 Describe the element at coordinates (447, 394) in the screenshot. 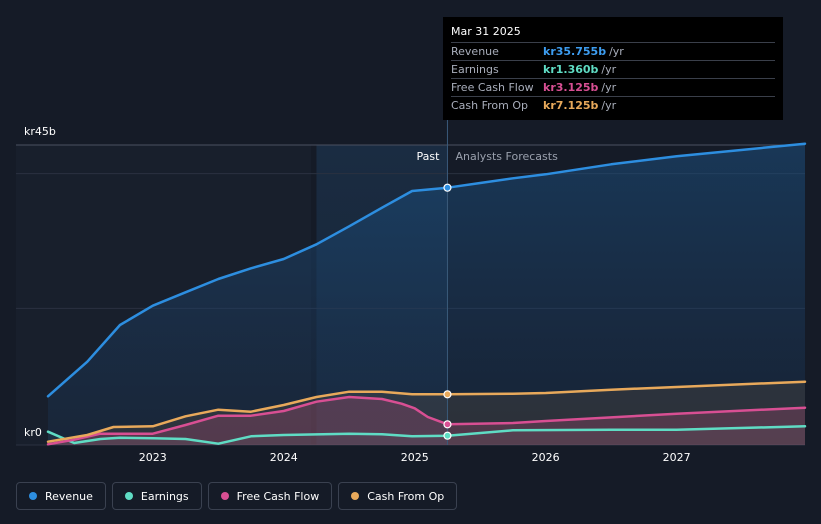

I see `marker-cash-from-op` at that location.